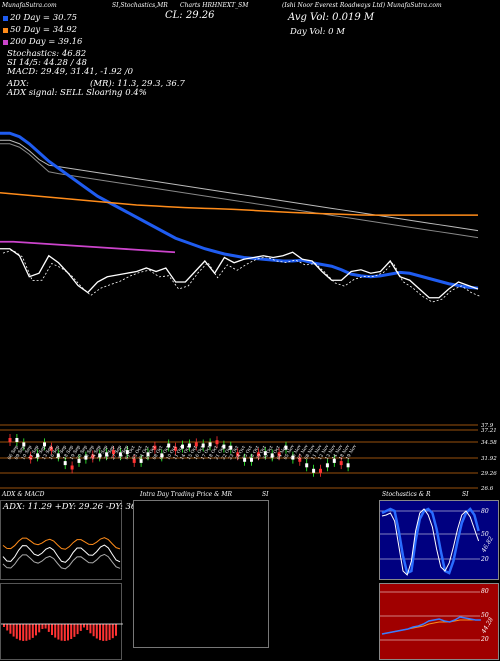 The height and width of the screenshot is (661, 500). I want to click on macd-panel, so click(61, 621).